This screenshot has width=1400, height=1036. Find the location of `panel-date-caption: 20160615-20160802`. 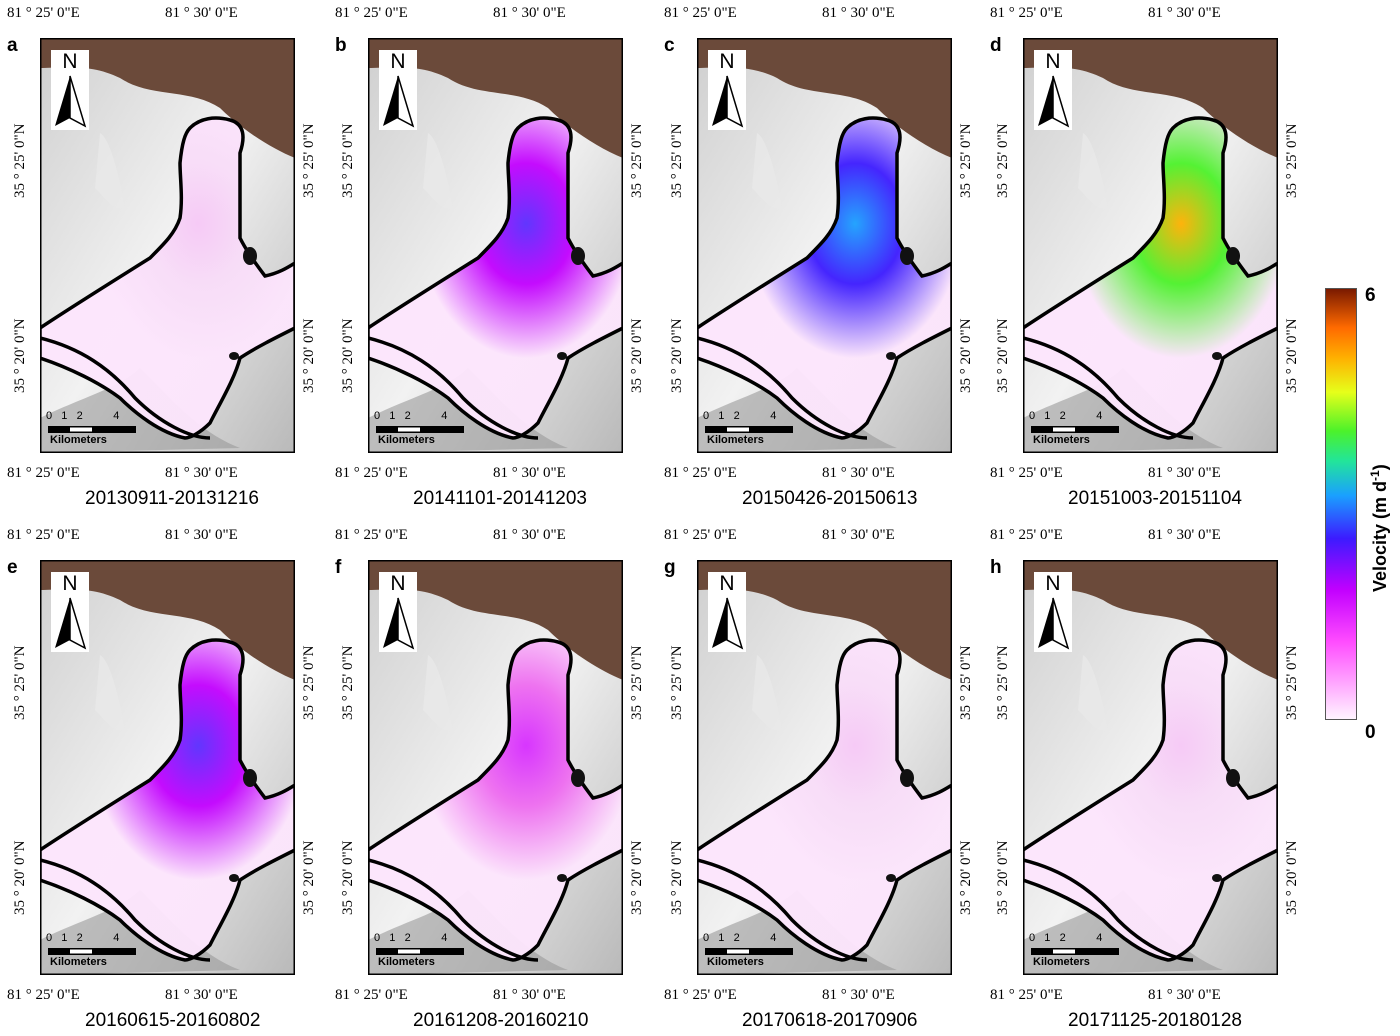

panel-date-caption: 20160615-20160802 is located at coordinates (173, 1020).